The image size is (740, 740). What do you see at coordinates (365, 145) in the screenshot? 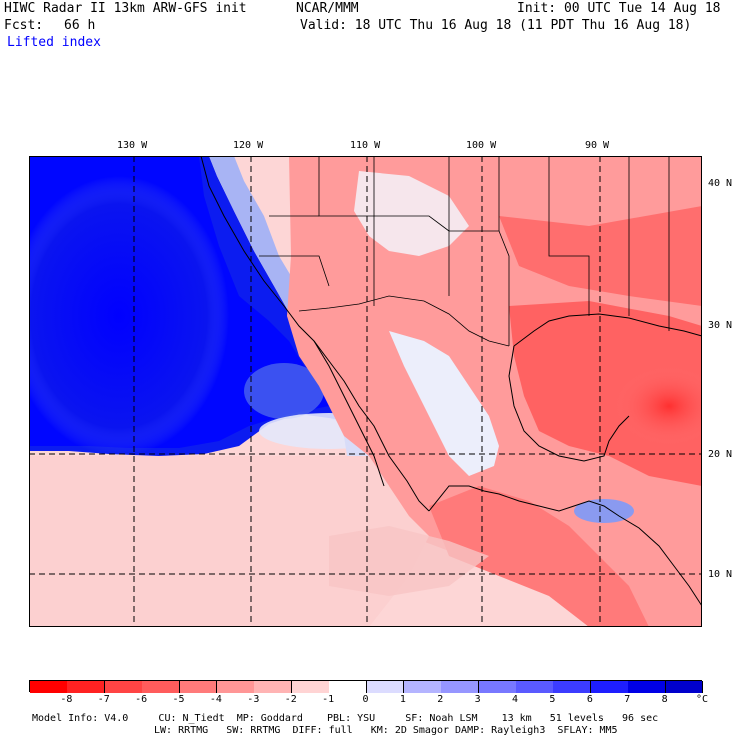
I see `lon-label-110w: 110 W` at bounding box center [365, 145].